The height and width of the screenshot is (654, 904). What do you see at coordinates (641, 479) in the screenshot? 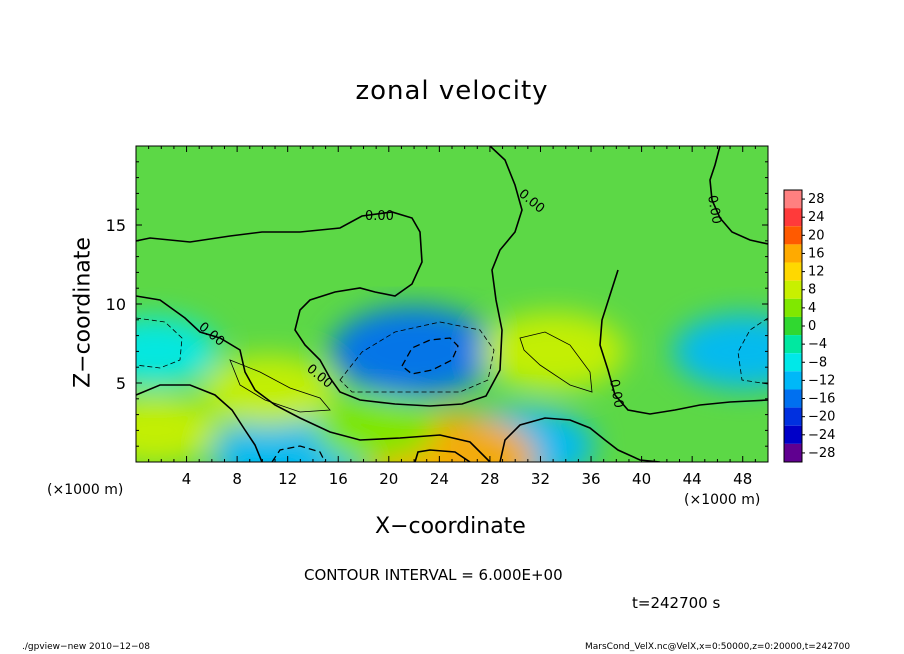
I see `x-tick-label: 40` at bounding box center [641, 479].